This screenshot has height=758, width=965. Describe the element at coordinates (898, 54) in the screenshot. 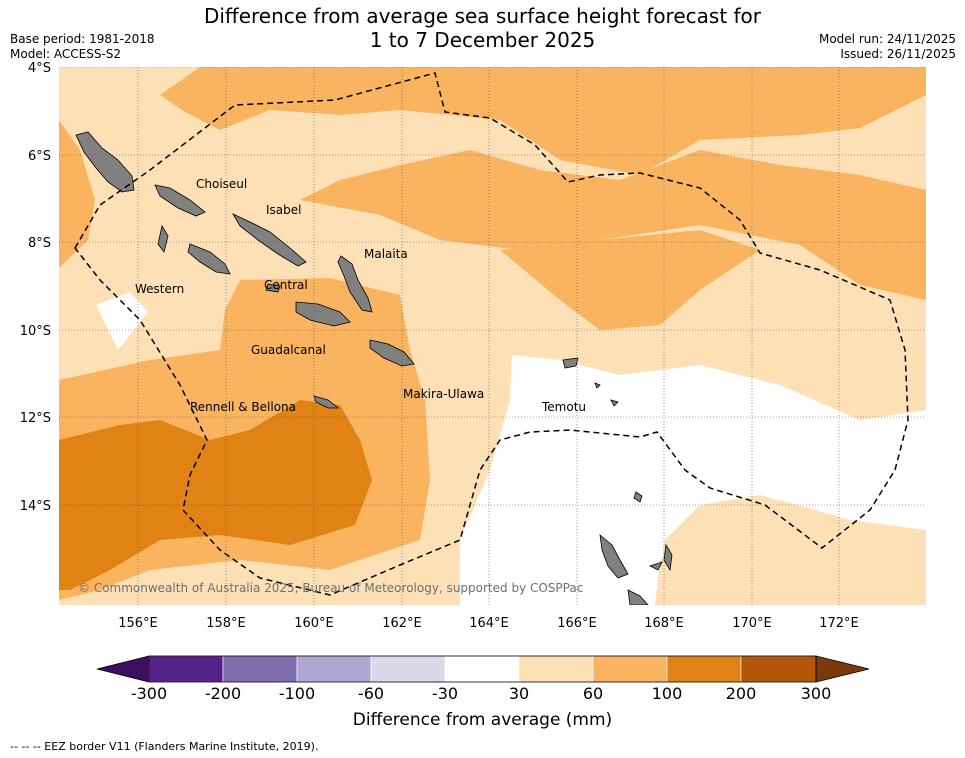

I see `issued-date: Issued: 26/11/2025` at that location.